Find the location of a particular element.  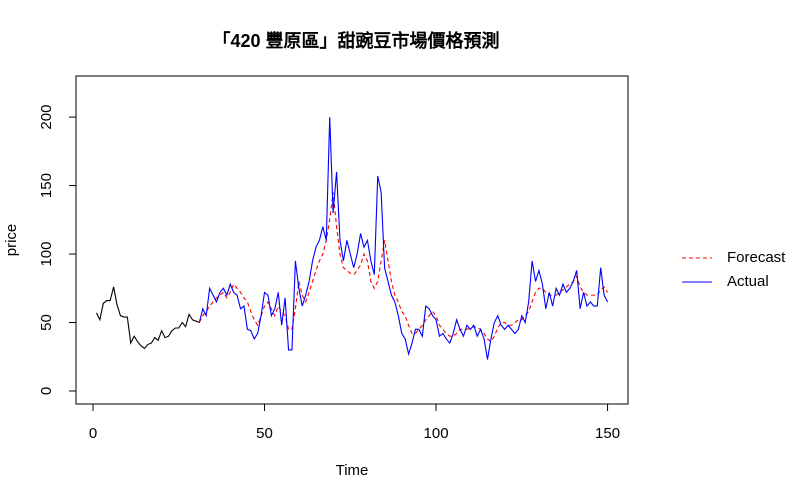

y-tick-label: 50 is located at coordinates (46, 322).